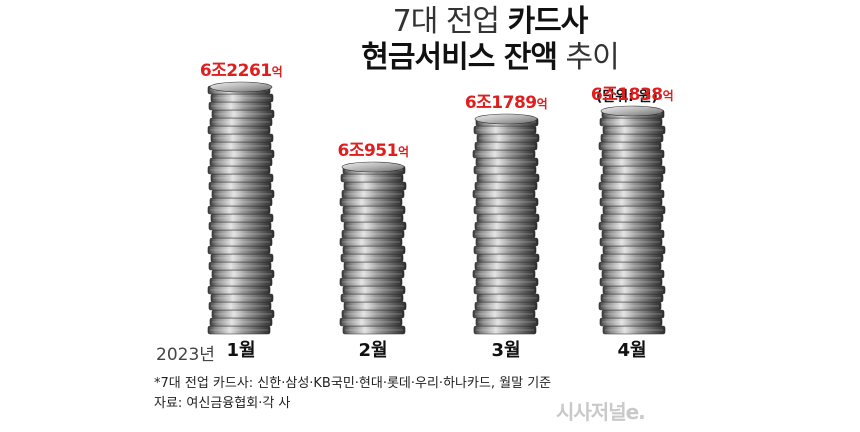  I want to click on chart-title: 7대 전업 카드사 현금서비스 잔액 추이, so click(490, 40).